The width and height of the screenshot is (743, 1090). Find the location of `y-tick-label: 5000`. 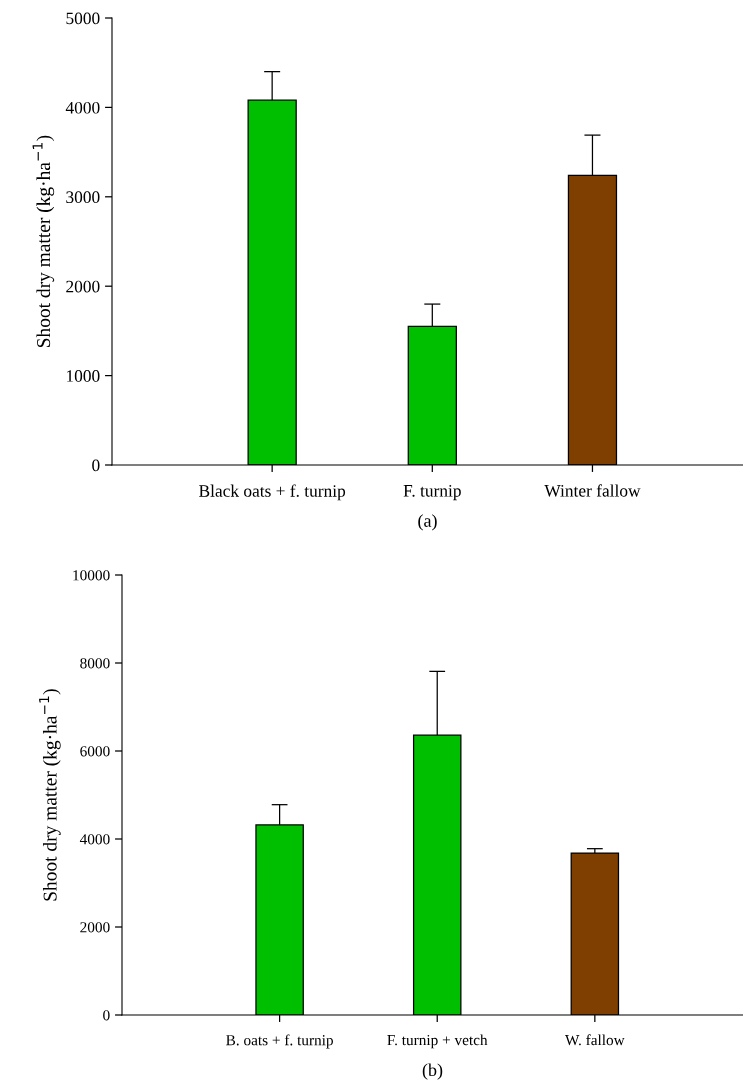

y-tick-label: 5000 is located at coordinates (83, 18).